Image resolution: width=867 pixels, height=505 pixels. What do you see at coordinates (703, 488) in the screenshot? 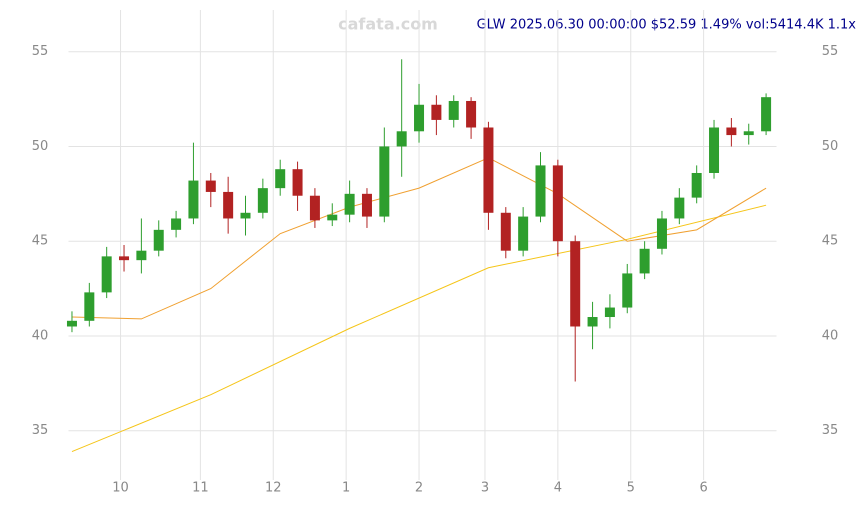
I see `x-tick-label: 6` at bounding box center [703, 488].